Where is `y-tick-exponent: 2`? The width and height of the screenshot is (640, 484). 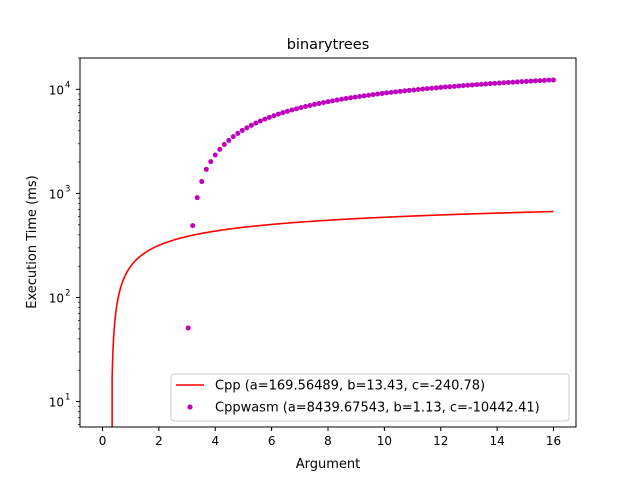
y-tick-exponent: 2 is located at coordinates (67, 294).